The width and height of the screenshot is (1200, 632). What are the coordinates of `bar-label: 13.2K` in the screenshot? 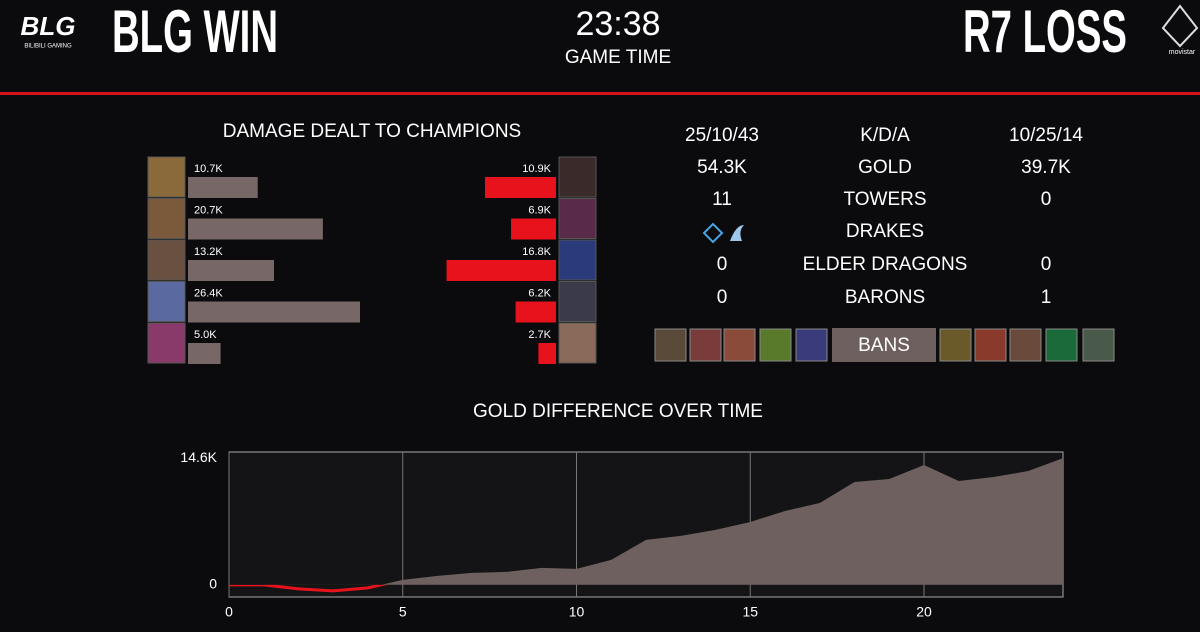 It's located at (208, 252).